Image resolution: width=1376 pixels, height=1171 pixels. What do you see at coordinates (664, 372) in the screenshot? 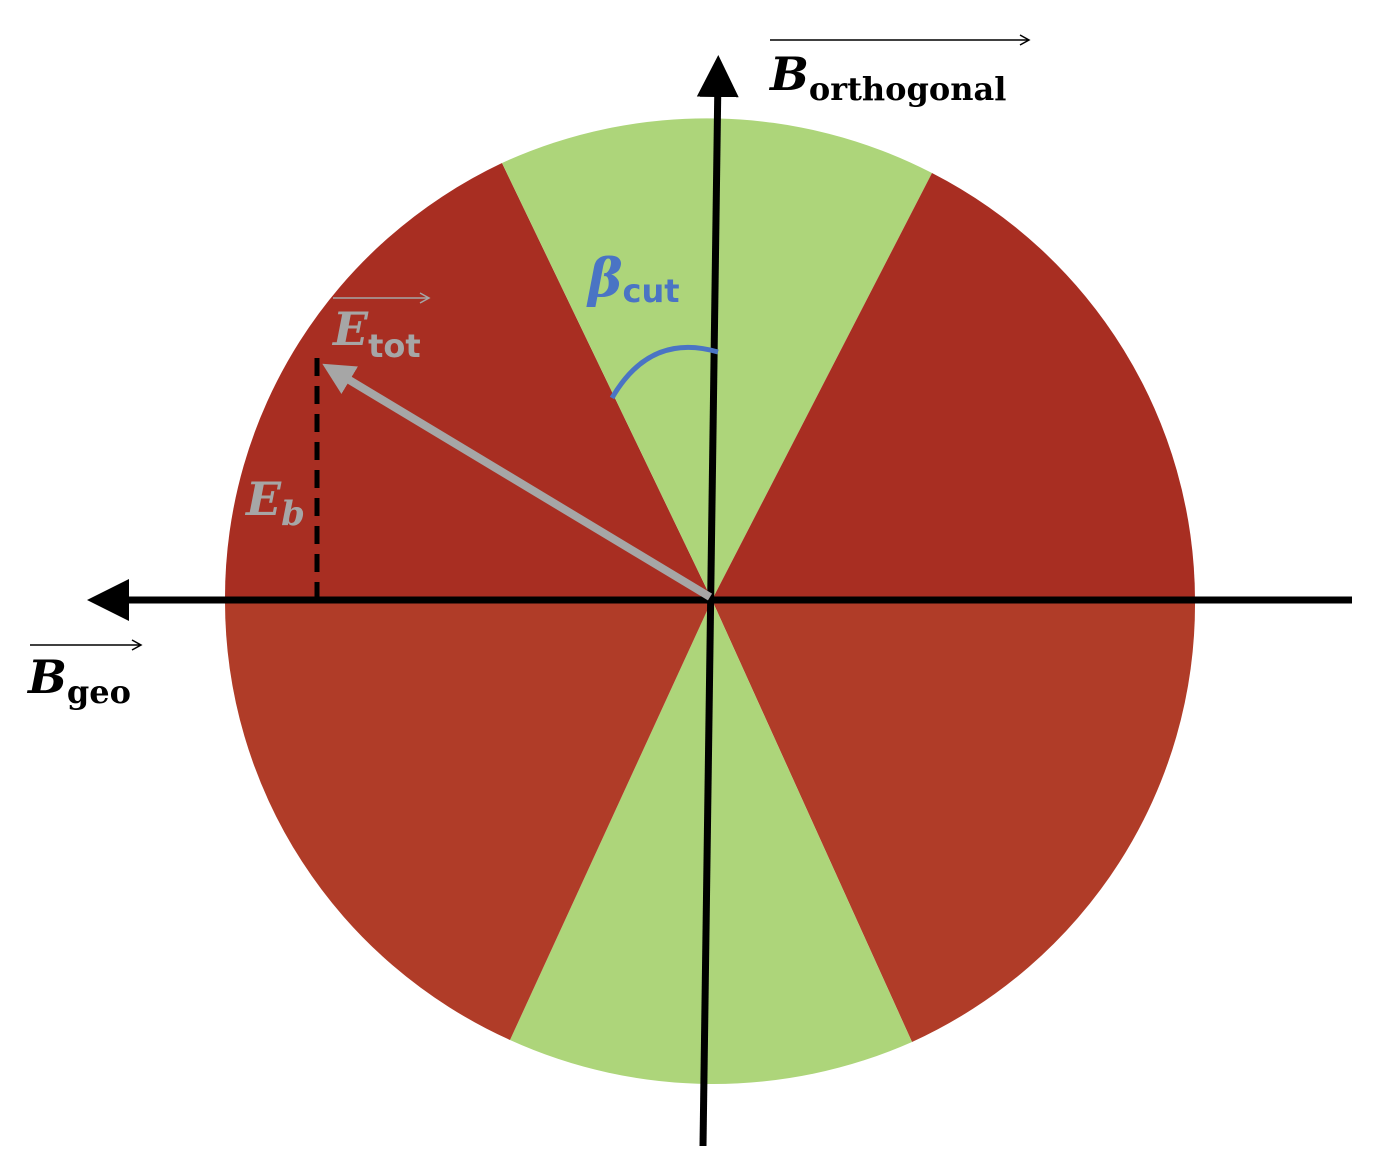
I see `beta-cut-arc` at bounding box center [664, 372].